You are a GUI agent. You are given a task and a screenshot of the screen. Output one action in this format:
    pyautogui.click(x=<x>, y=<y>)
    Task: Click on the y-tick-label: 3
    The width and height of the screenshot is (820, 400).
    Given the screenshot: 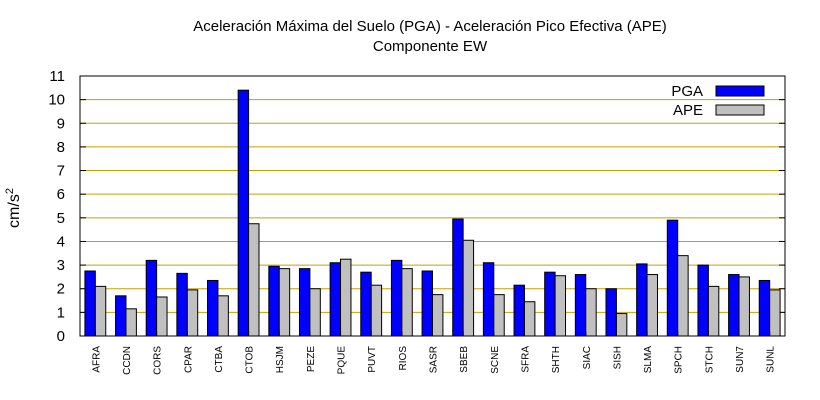 What is the action you would take?
    pyautogui.click(x=61, y=265)
    